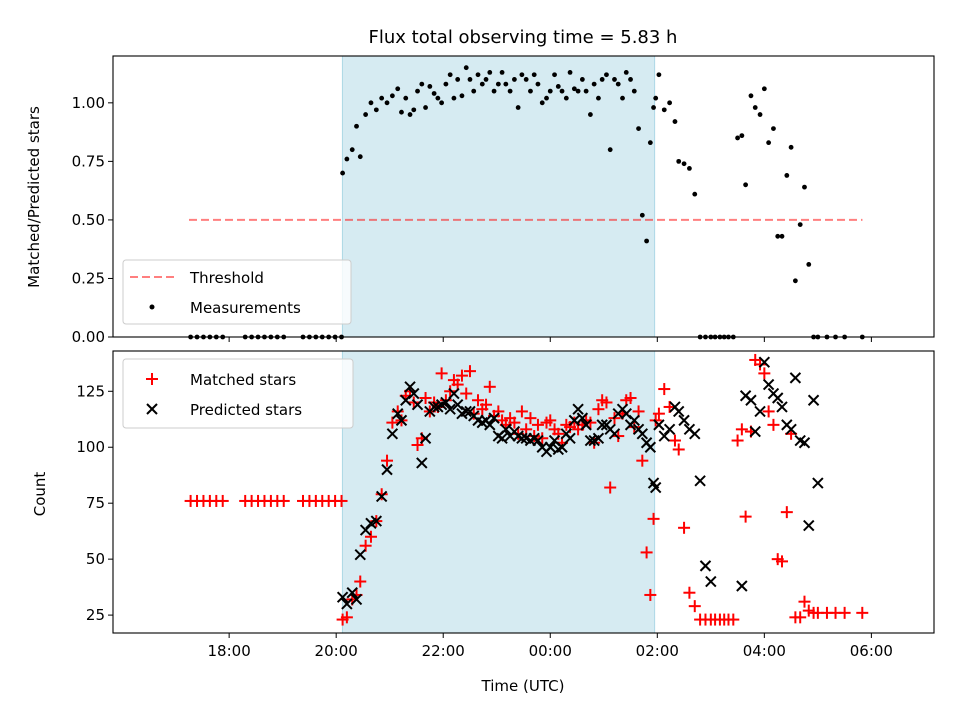  Describe the element at coordinates (92, 220) in the screenshot. I see `top-y-ticks: 0.00 0.25 0.50 0.75 1.00` at that location.